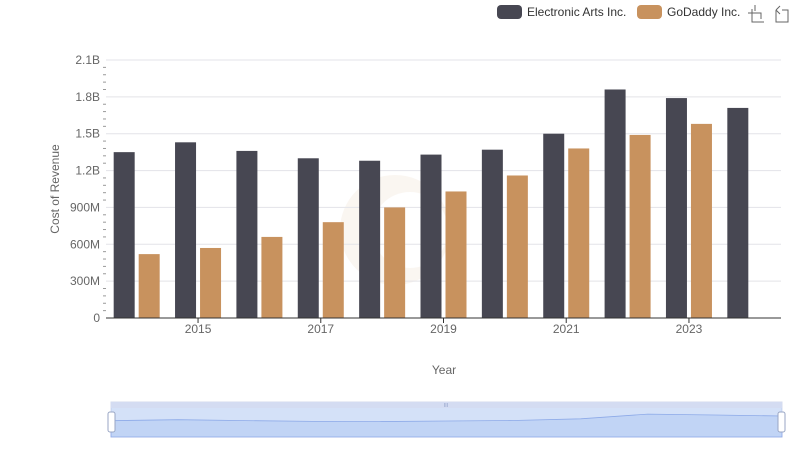 The width and height of the screenshot is (800, 461). What do you see at coordinates (395, 262) in the screenshot?
I see `bar-godaddy-2018` at bounding box center [395, 262].